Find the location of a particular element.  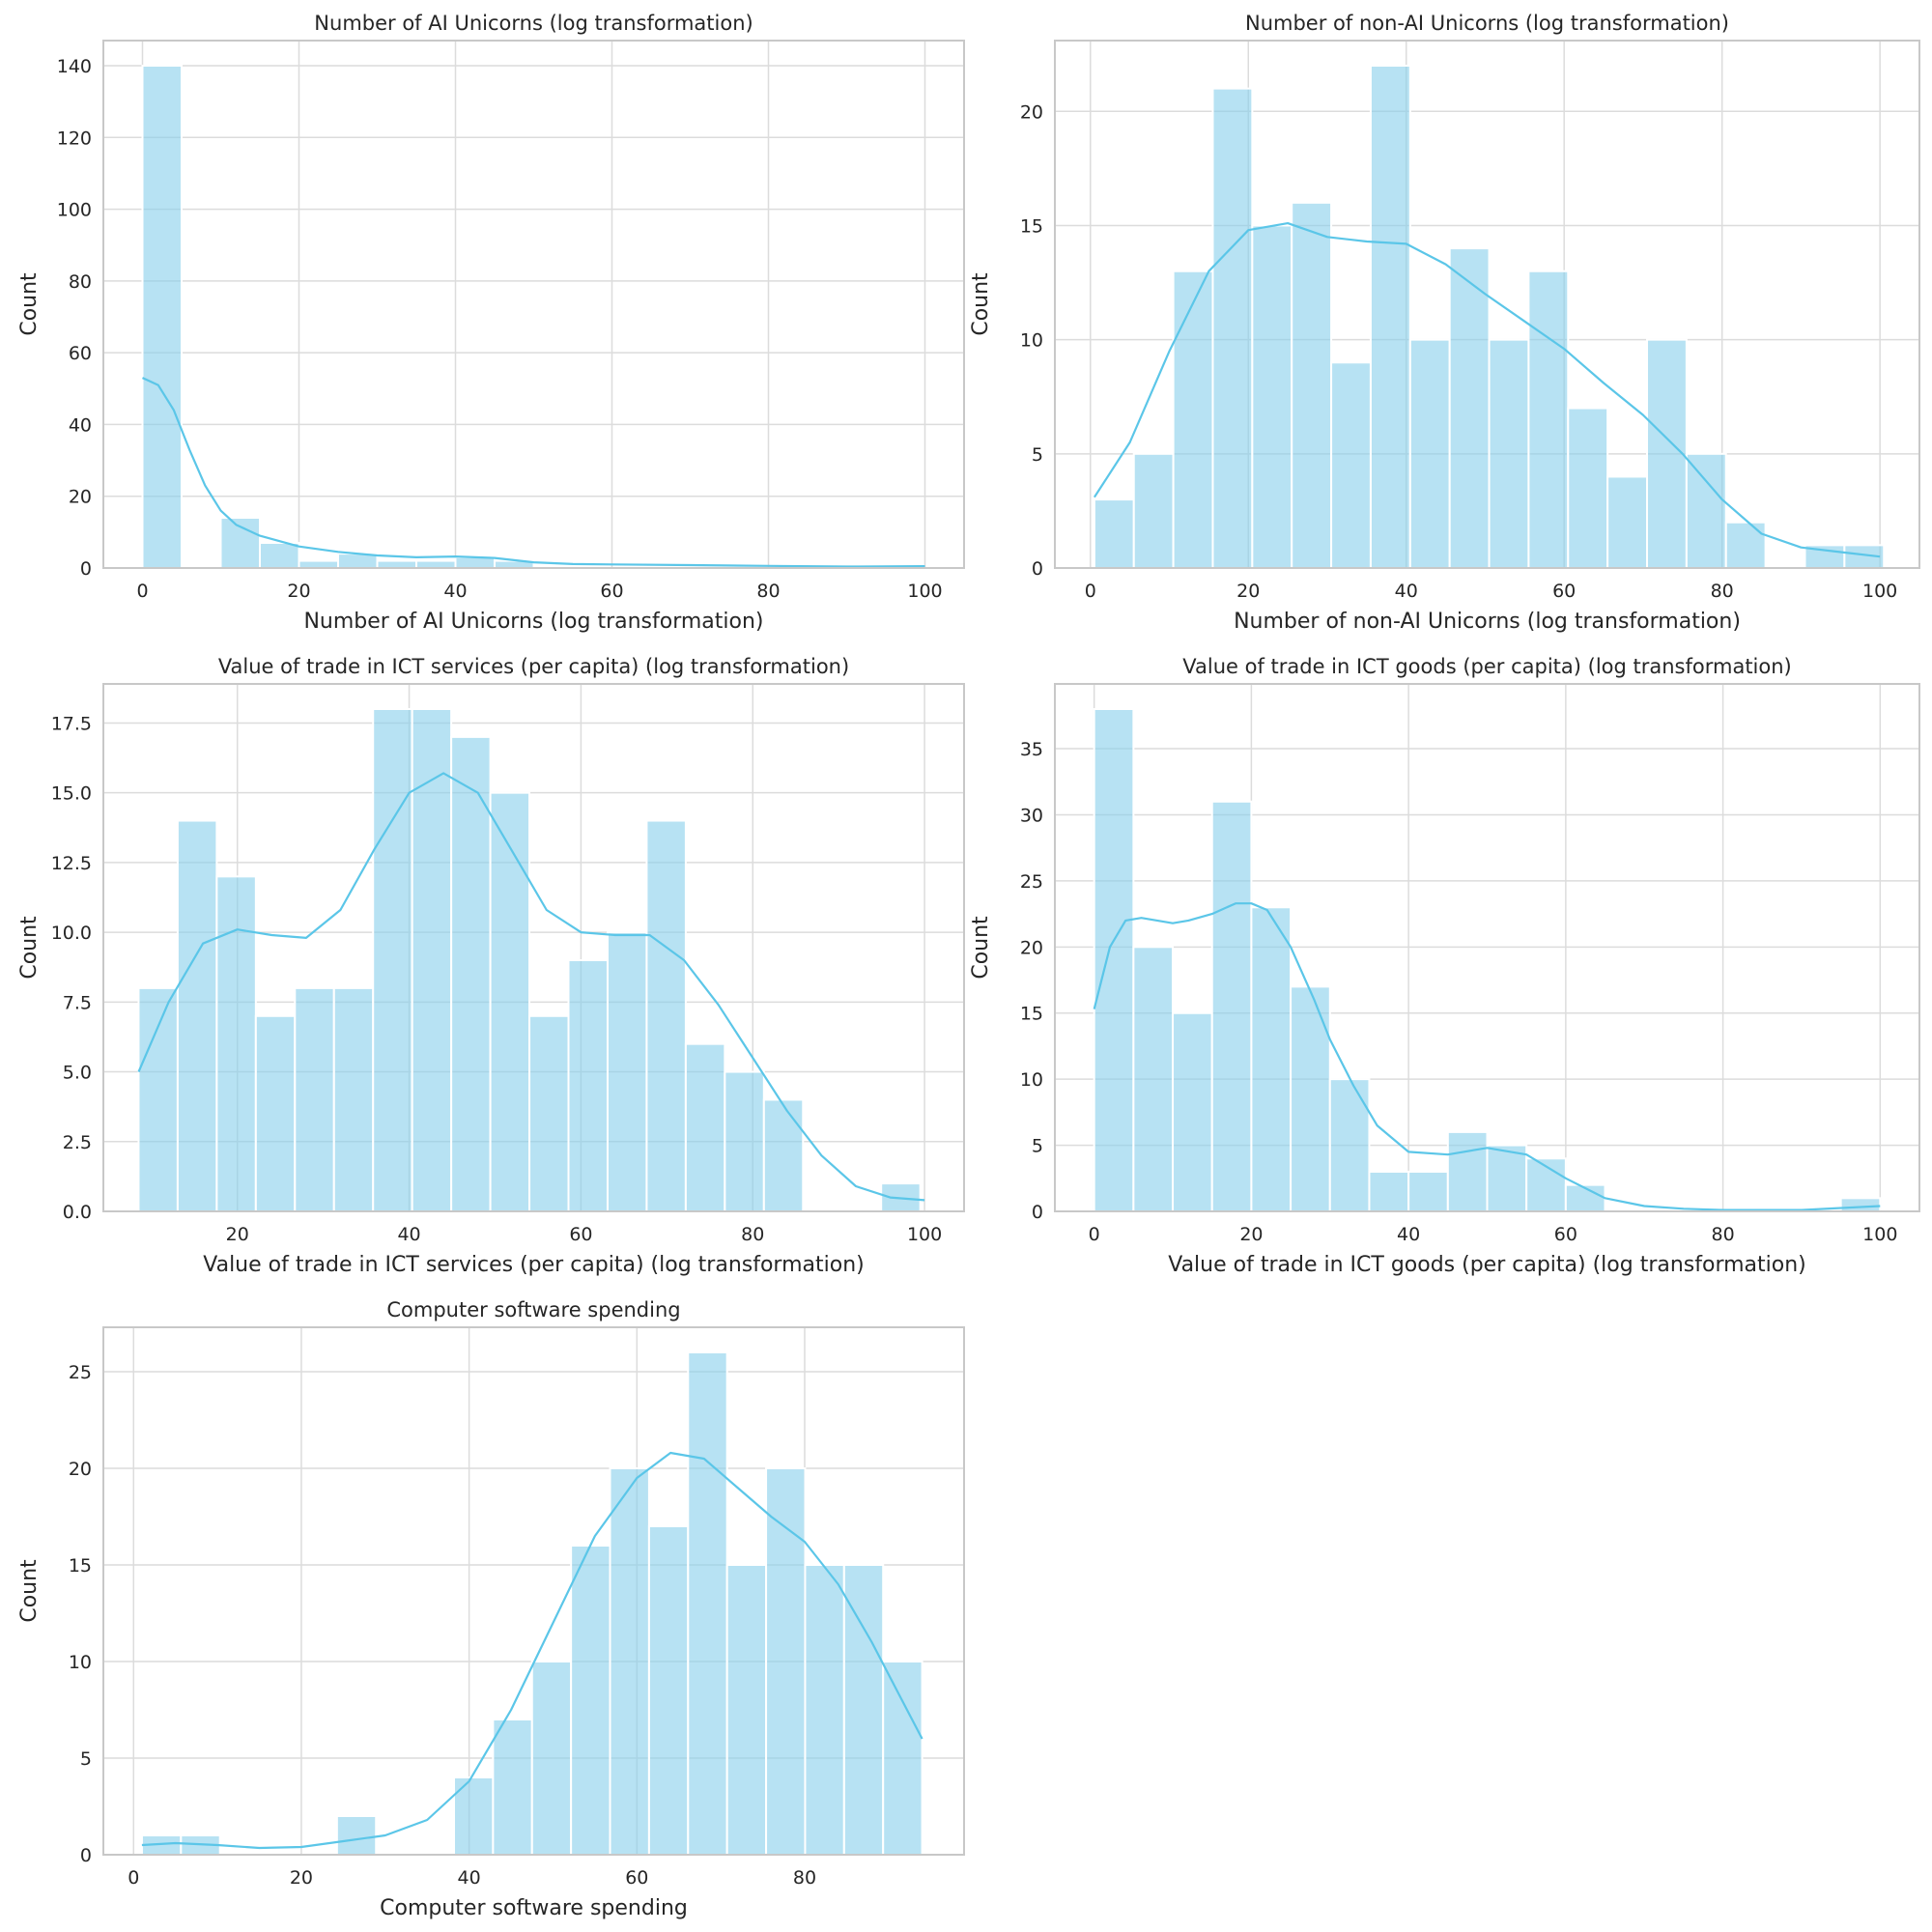

y-tick-label: 10 is located at coordinates (80, 1662).